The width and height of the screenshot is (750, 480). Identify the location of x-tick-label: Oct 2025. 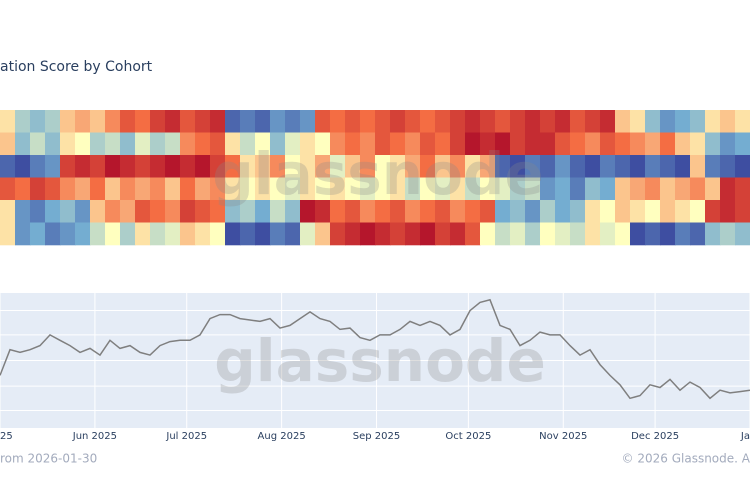
(468, 436).